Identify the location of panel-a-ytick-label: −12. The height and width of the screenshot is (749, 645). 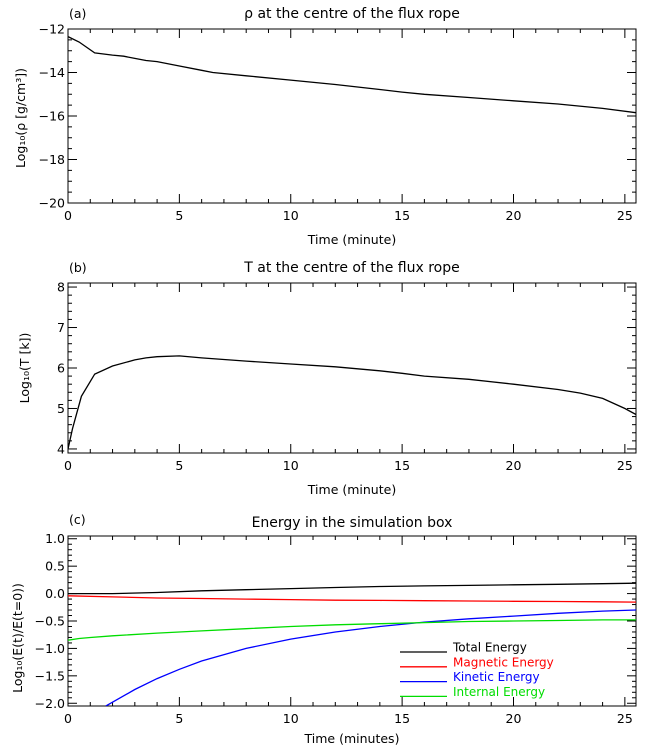
(52, 29).